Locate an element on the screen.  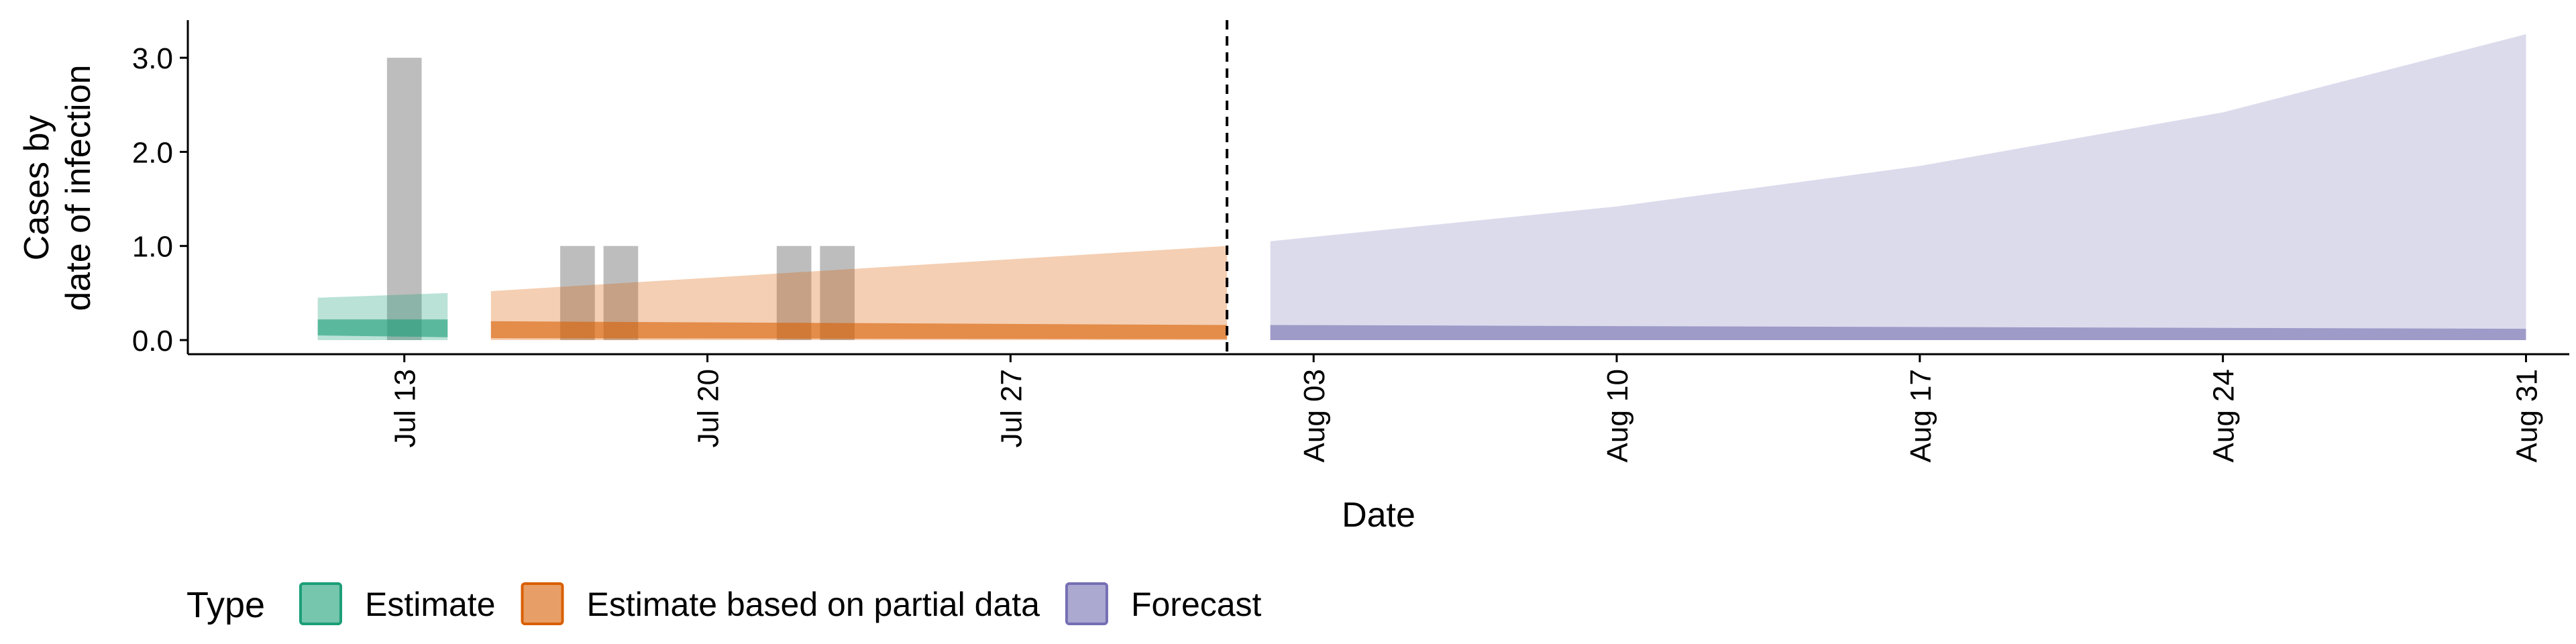
x-tick-label-3: Jul 27 is located at coordinates (1011, 408).